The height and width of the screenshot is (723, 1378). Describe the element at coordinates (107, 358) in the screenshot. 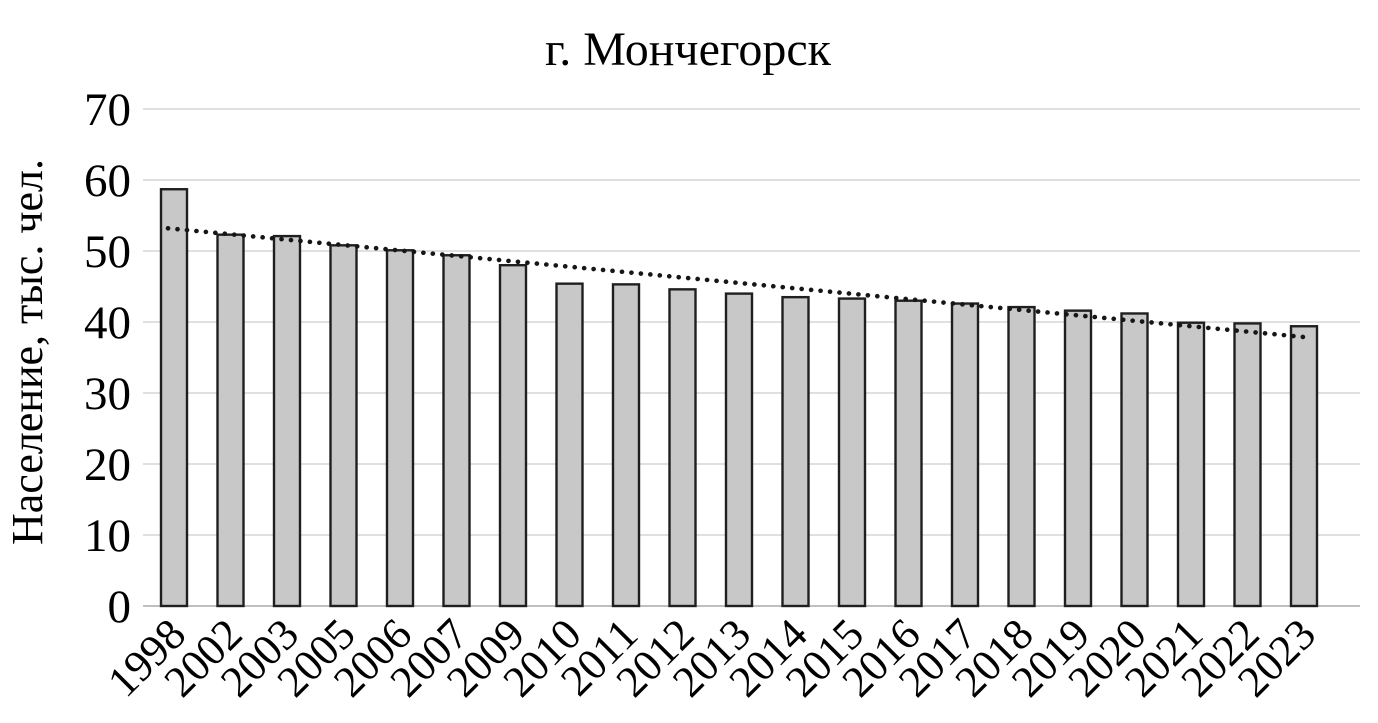

I see `y-axis-tick-labels: 0 10 20 30 40 50 60 70` at that location.